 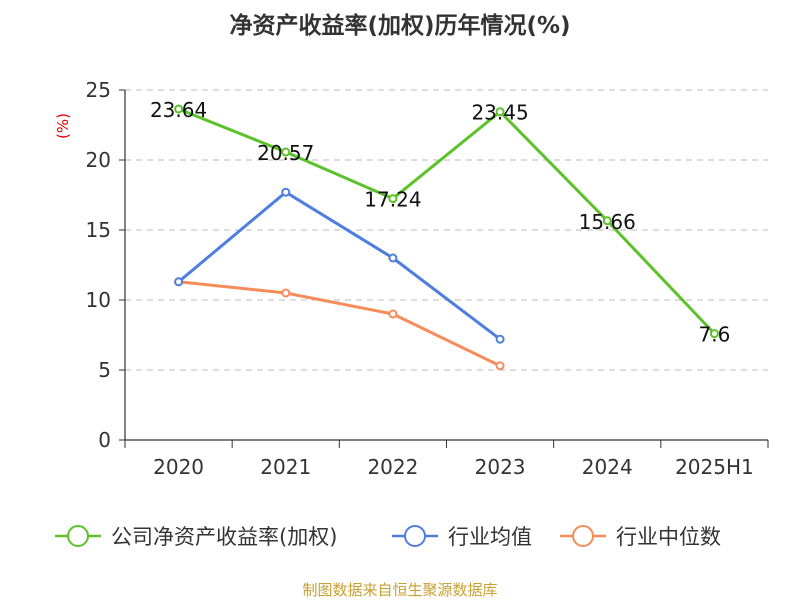 What do you see at coordinates (392, 467) in the screenshot?
I see `x-tick-label: 2022` at bounding box center [392, 467].